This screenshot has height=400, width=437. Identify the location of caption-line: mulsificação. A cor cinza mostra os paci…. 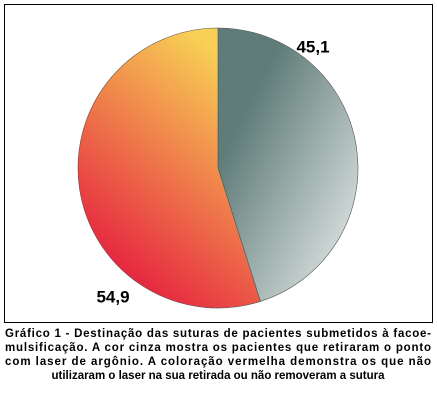
(218, 348).